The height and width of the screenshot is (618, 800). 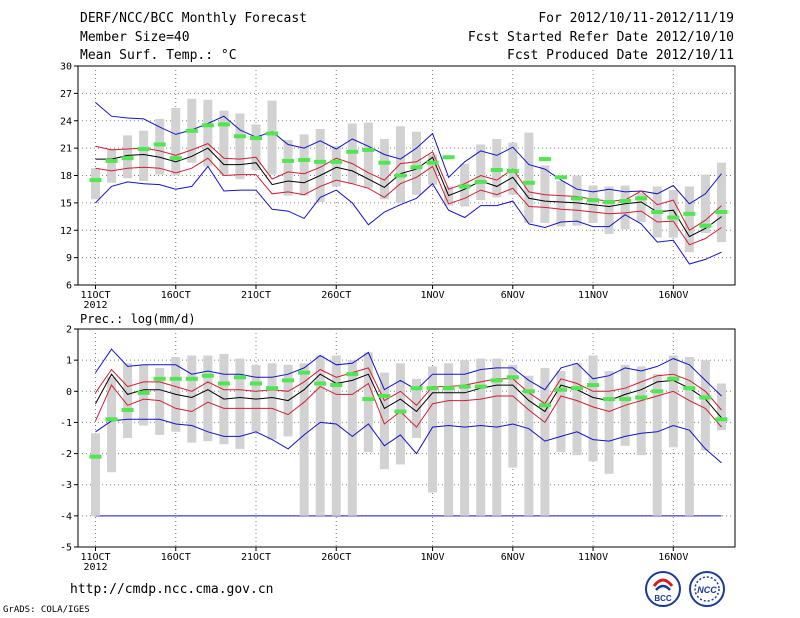 I want to click on x-tick-label: 16OCT, so click(x=176, y=295).